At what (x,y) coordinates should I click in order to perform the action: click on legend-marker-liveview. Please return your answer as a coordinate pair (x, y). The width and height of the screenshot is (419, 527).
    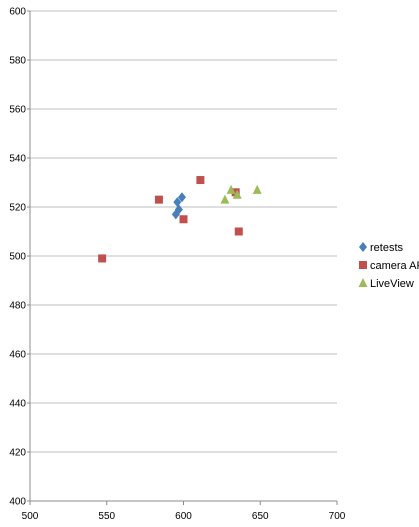
    Looking at the image, I should click on (363, 282).